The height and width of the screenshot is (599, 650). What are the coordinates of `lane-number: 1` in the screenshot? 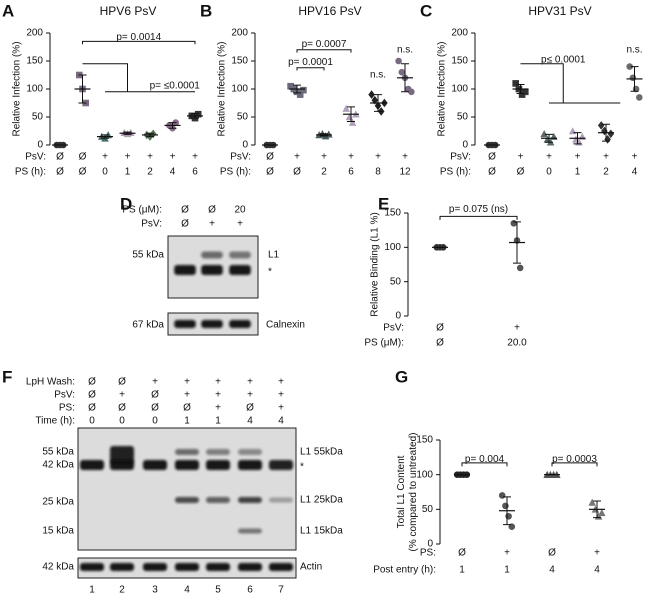 It's located at (92, 590).